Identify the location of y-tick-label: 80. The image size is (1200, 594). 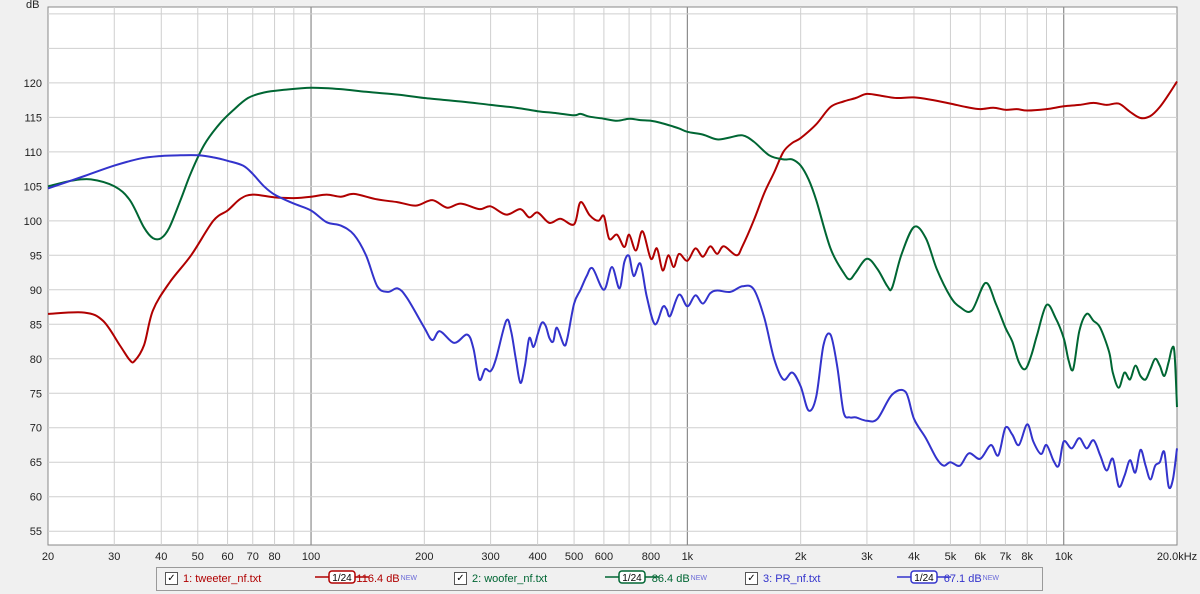
(36, 360).